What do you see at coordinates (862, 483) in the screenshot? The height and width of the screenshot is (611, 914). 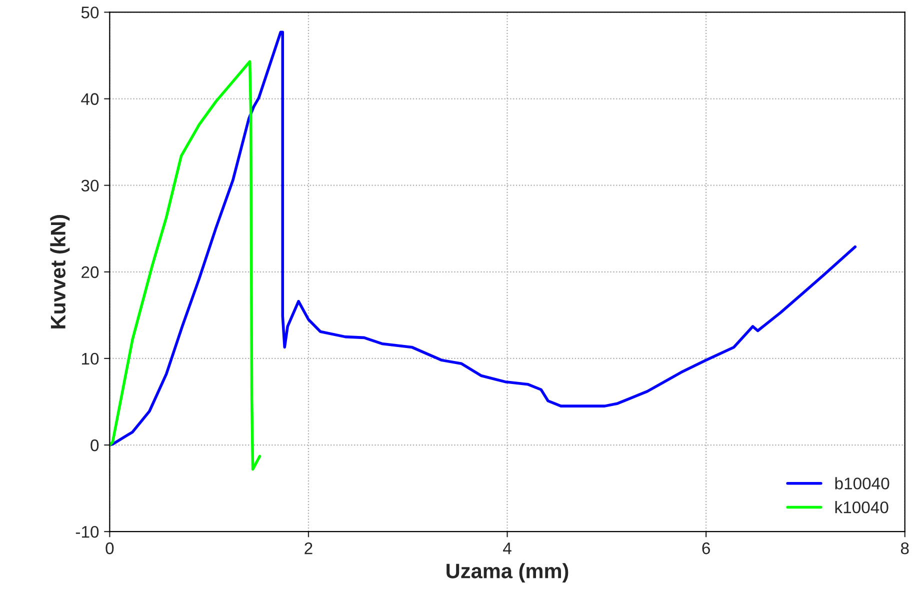 I see `legend-label: b10040` at bounding box center [862, 483].